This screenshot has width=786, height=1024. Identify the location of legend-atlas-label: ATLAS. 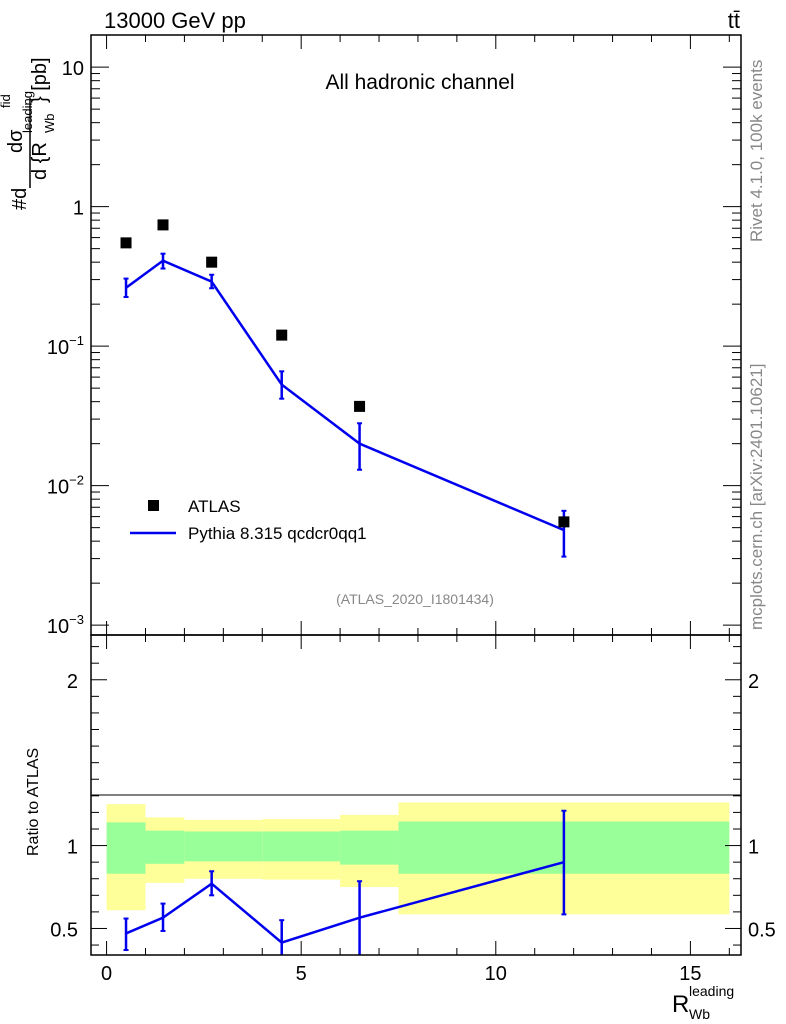
(214, 506).